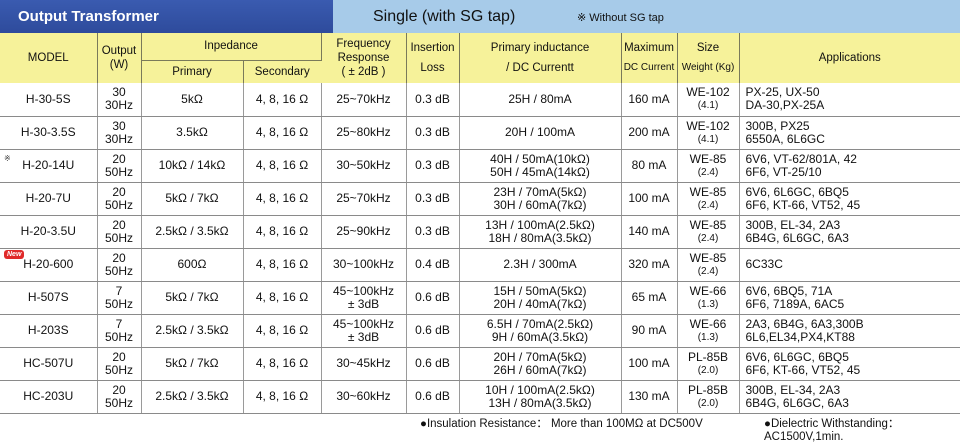 Image resolution: width=960 pixels, height=443 pixels. I want to click on inductance-cell: 25H / 80mA, so click(540, 100).